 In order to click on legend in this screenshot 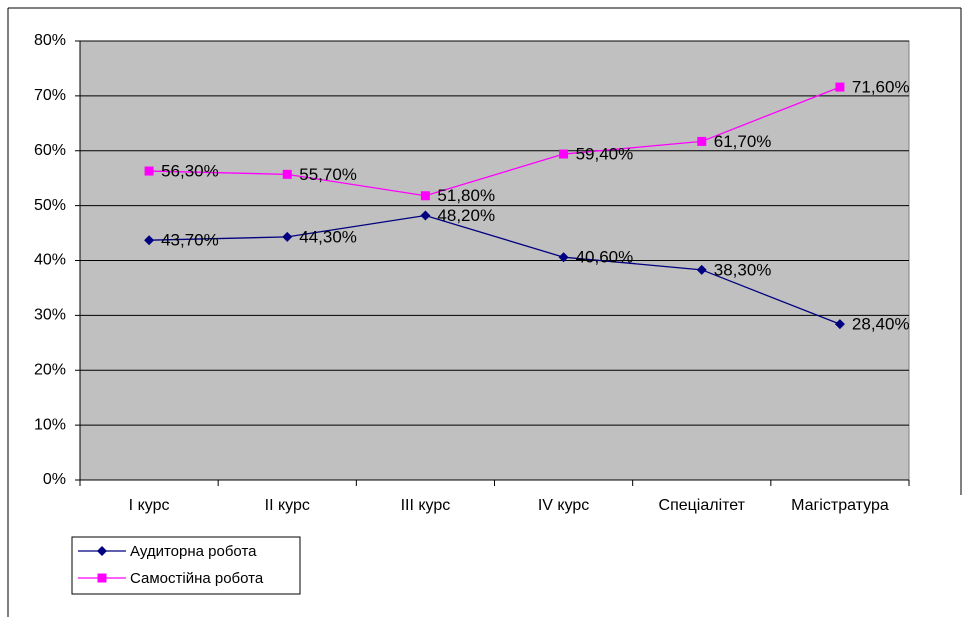, I will do `click(186, 565)`.